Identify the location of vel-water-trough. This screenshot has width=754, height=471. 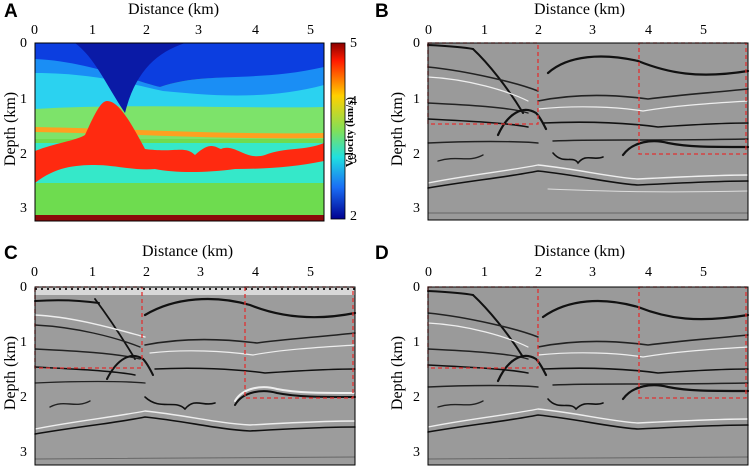
(130, 78).